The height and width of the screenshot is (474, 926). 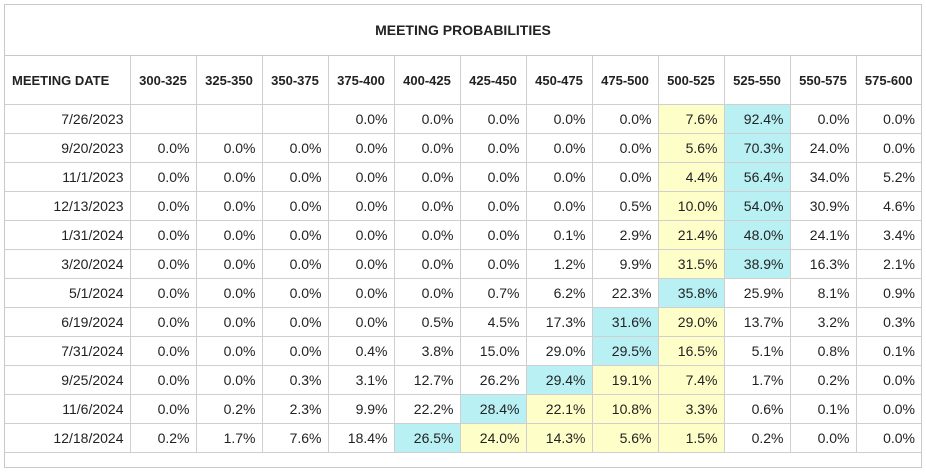 I want to click on probability-cell: 70.3%, so click(x=757, y=148).